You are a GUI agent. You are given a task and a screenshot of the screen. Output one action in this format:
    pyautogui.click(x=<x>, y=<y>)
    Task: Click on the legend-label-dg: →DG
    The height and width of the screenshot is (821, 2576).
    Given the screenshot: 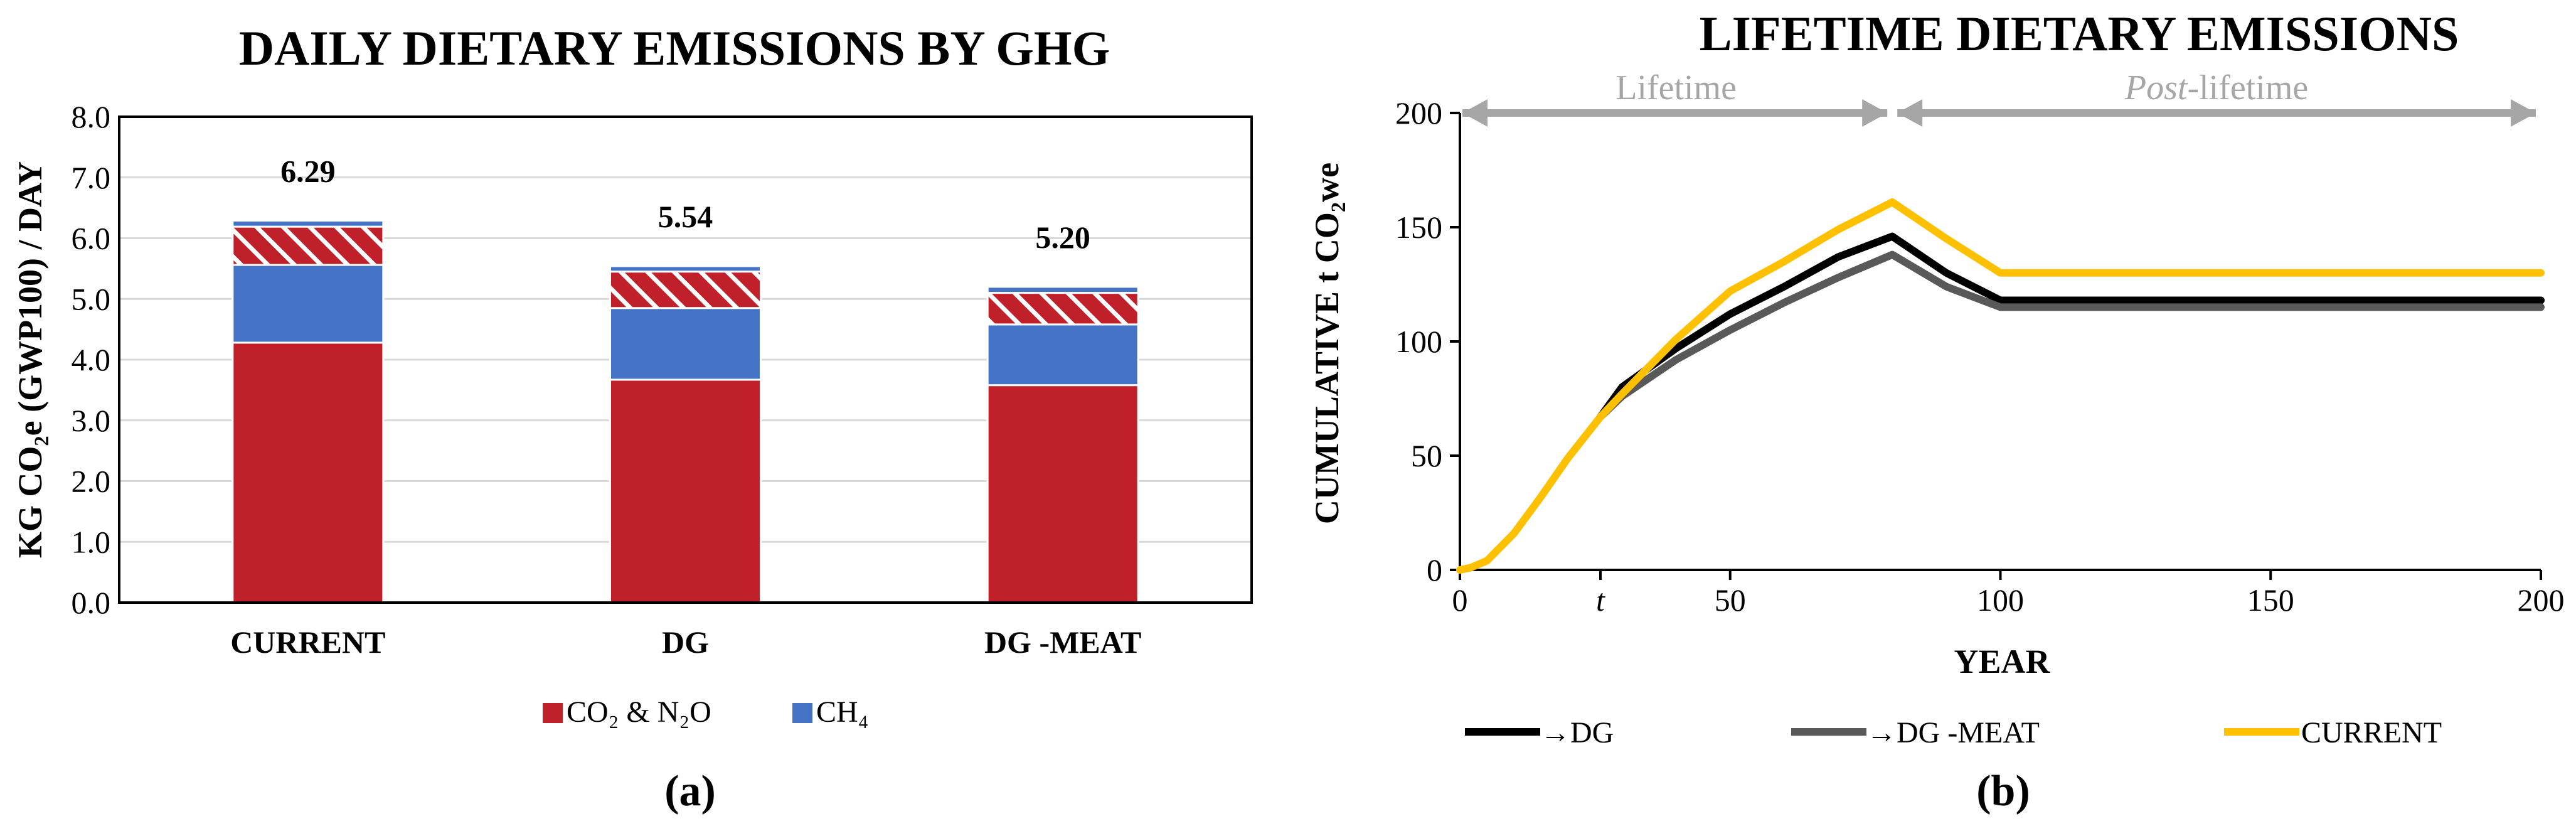 What is the action you would take?
    pyautogui.click(x=1577, y=733)
    